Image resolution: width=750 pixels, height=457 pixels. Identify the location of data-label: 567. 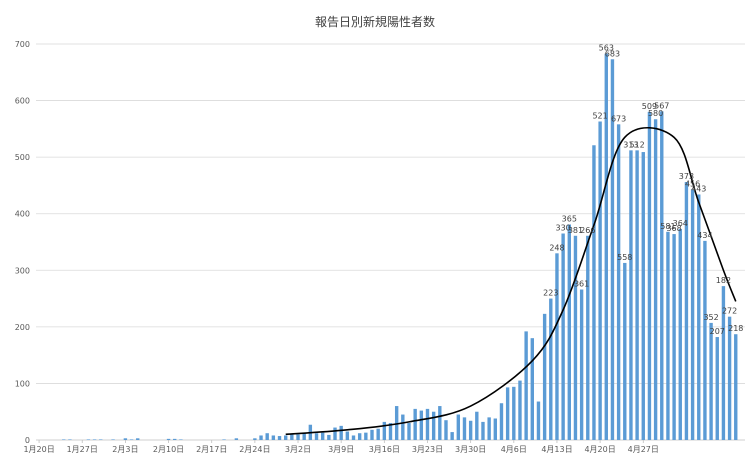
(661, 105).